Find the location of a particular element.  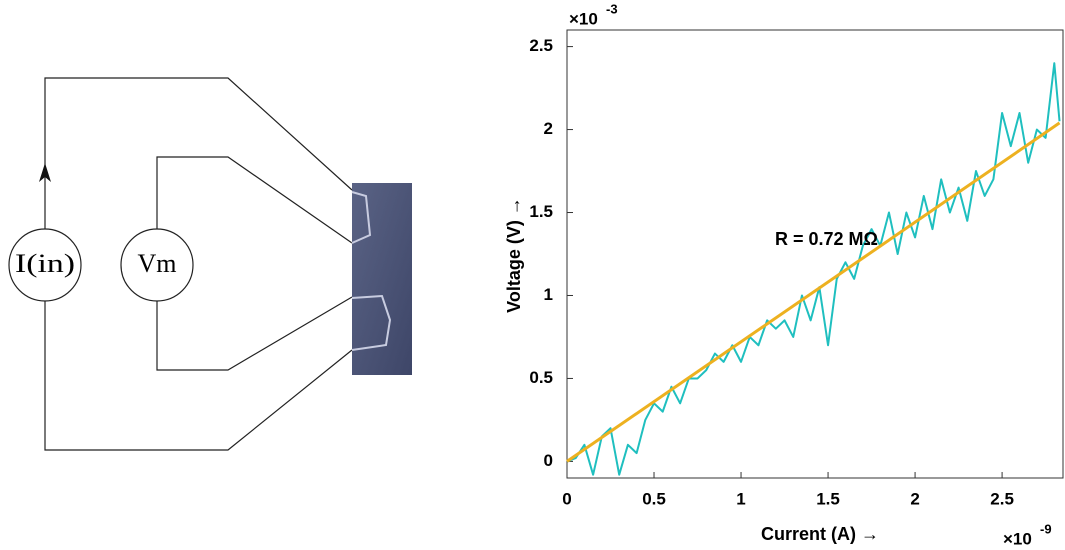

y-tick-label: 2.5 is located at coordinates (541, 45).